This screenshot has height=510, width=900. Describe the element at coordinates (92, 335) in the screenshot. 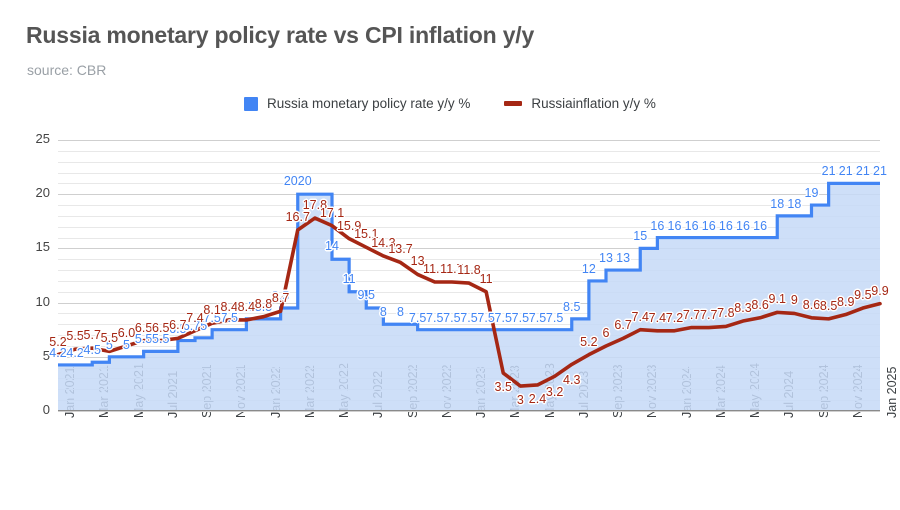

I see `data-label-inflation: 5.7` at that location.